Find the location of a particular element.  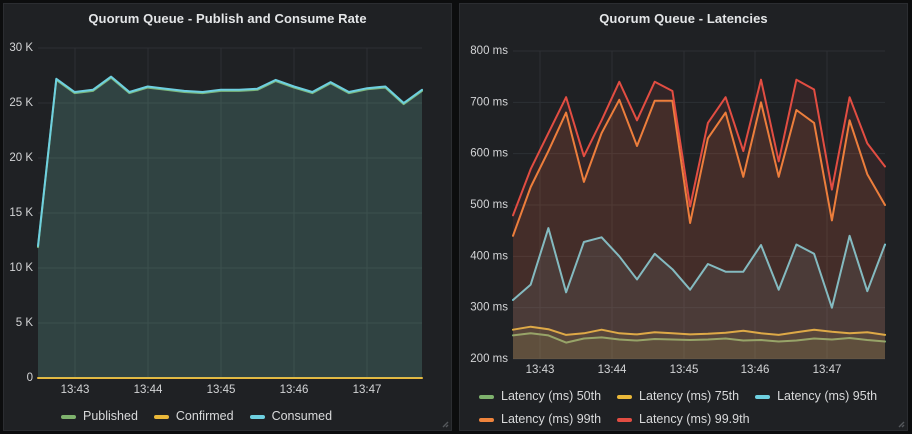

series-fill-latency-ms-95th is located at coordinates (699, 293).